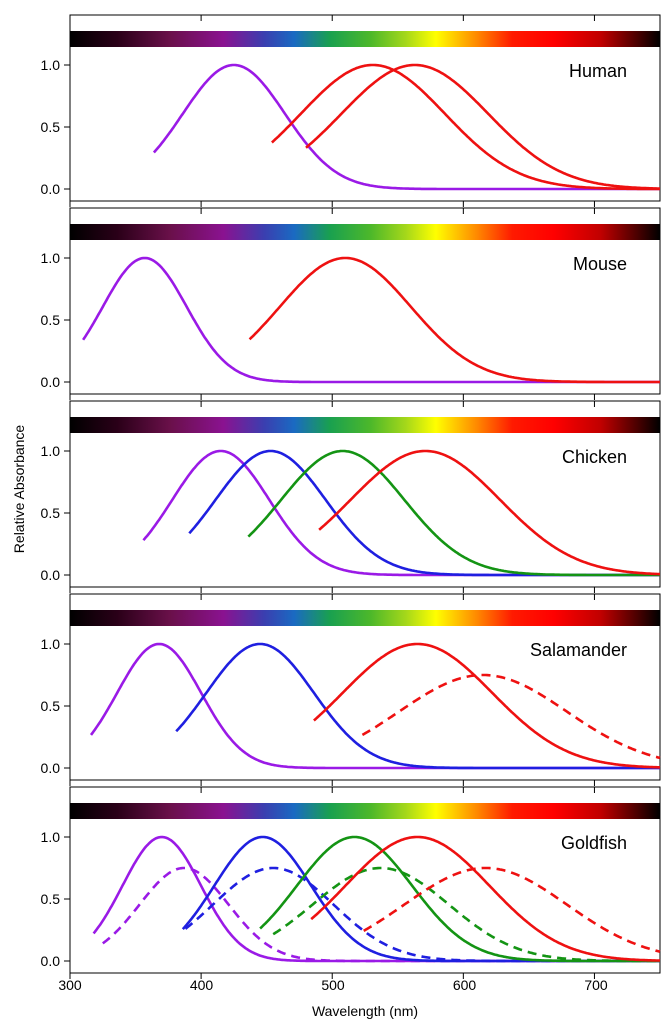 This screenshot has width=661, height=1021. I want to click on x-tick-label-500: 500, so click(333, 985).